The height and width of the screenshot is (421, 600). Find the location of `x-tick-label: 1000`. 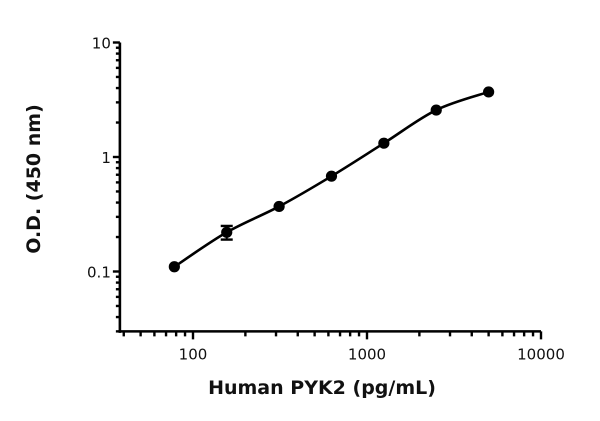

x-tick-label: 1000 is located at coordinates (367, 354).